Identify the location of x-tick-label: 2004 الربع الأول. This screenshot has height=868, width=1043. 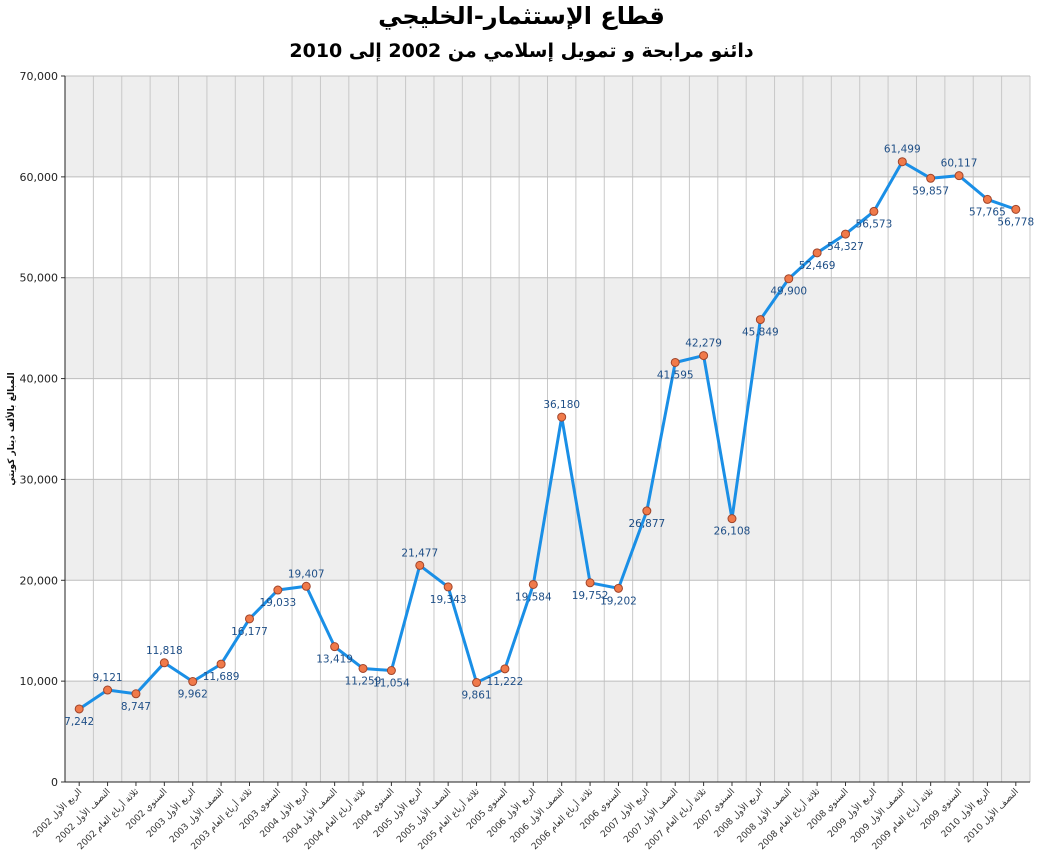
(284, 813).